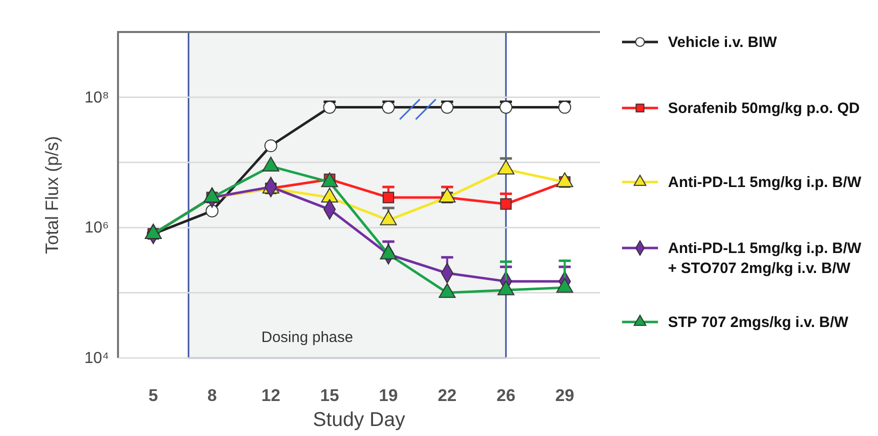  Describe the element at coordinates (564, 396) in the screenshot. I see `x-tick-label: 29` at that location.